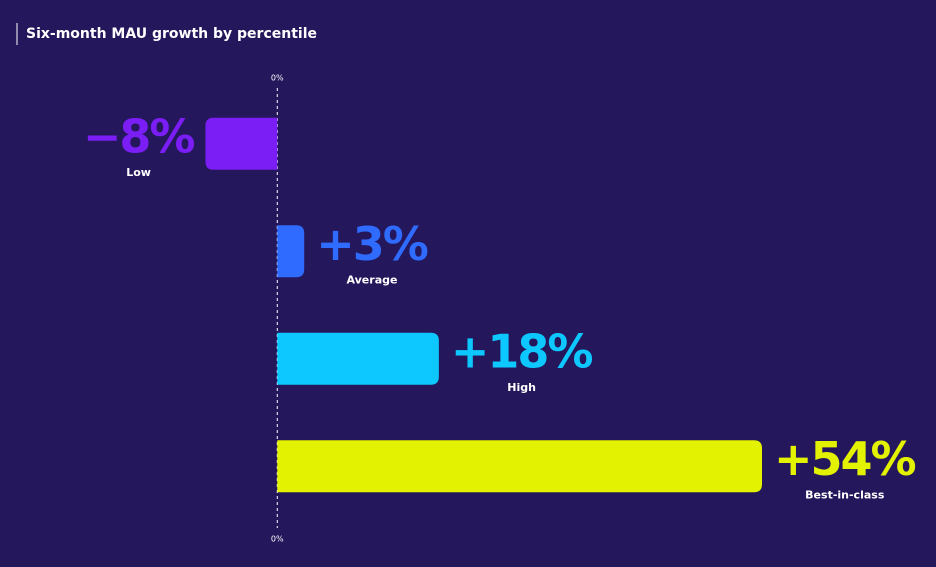 This screenshot has width=936, height=567. What do you see at coordinates (372, 244) in the screenshot?
I see `value-label: +3%` at bounding box center [372, 244].